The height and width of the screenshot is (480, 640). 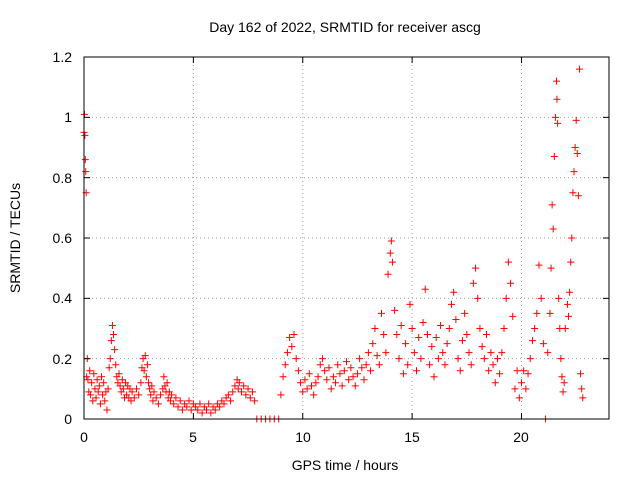 I want to click on y-tick-label: 1, so click(x=68, y=117).